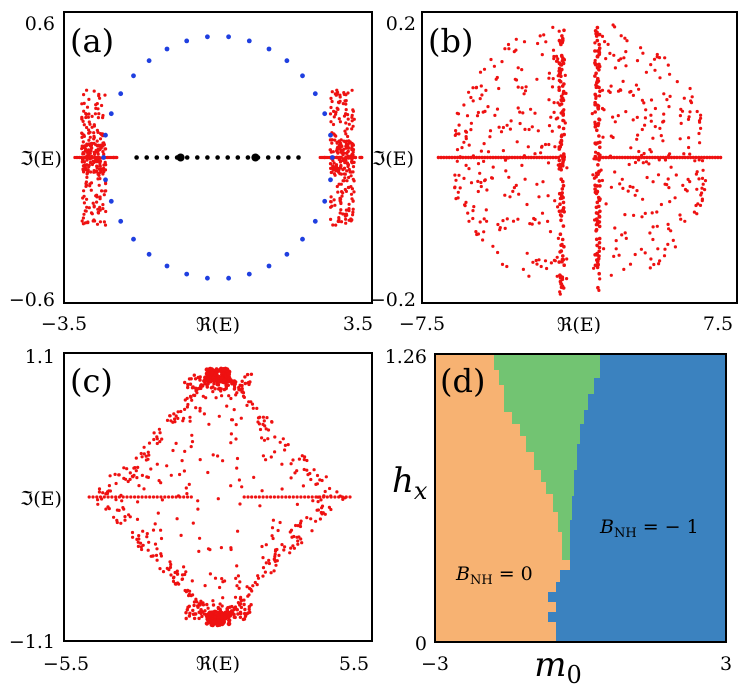  I want to click on region-green, so click(547, 457).